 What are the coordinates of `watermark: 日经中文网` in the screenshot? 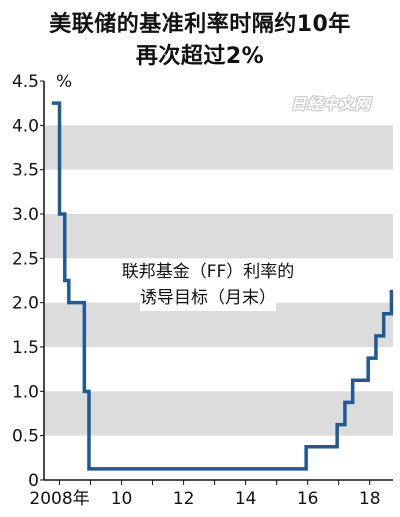 It's located at (331, 104).